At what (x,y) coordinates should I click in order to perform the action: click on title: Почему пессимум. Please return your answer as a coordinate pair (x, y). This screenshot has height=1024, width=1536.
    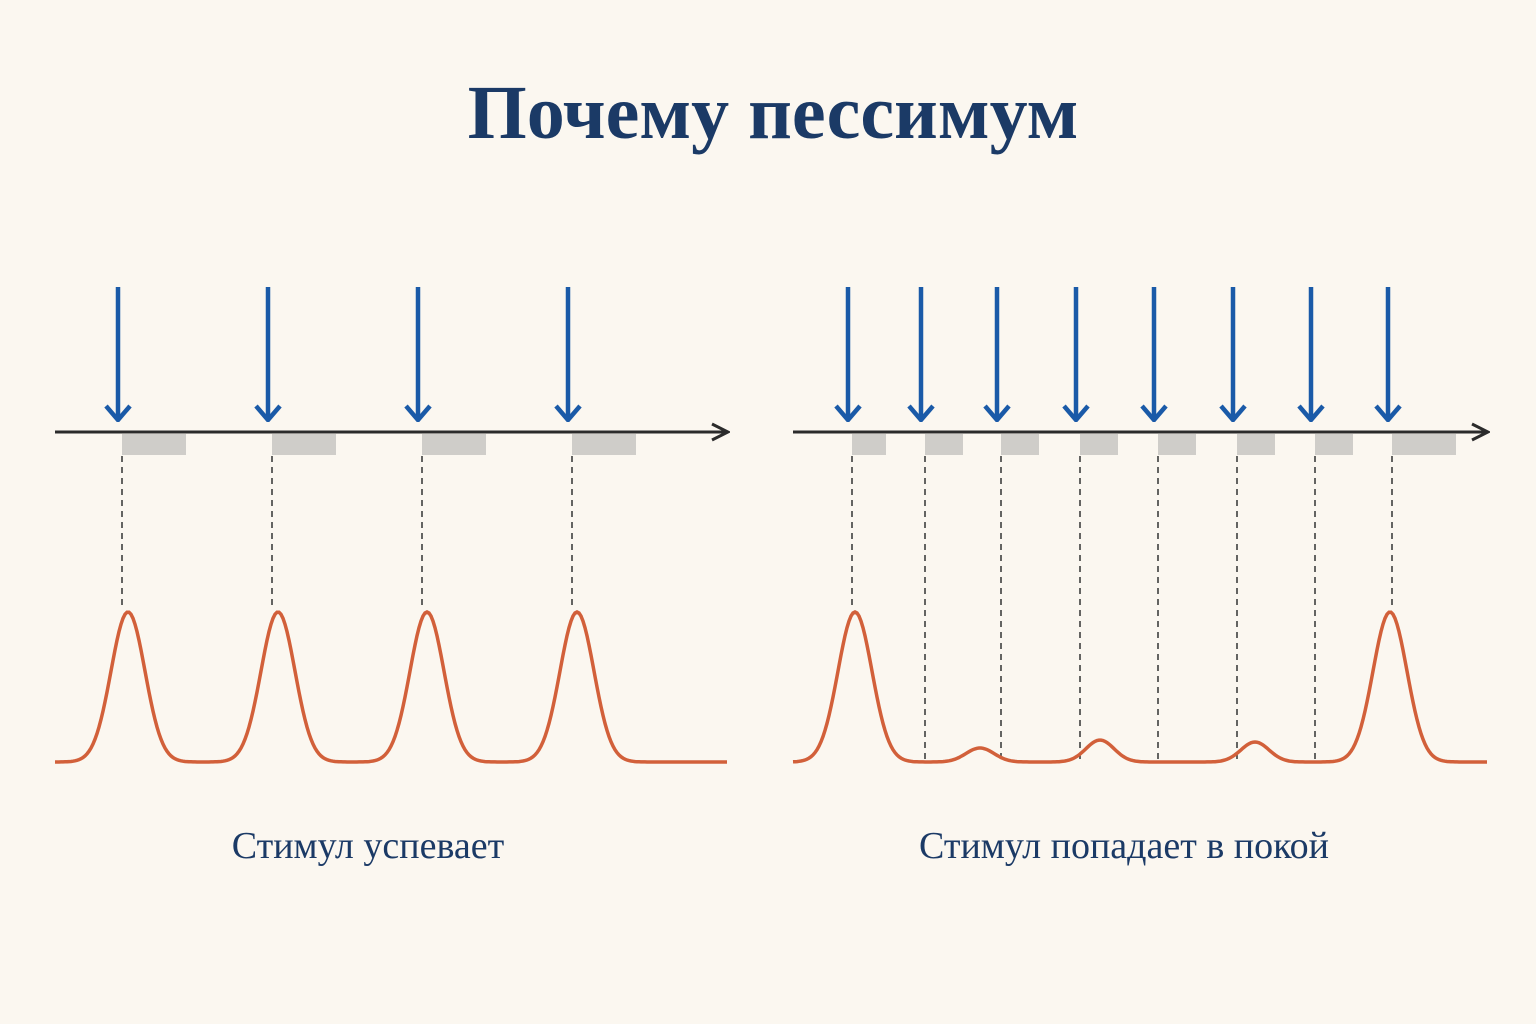
    Looking at the image, I should click on (773, 113).